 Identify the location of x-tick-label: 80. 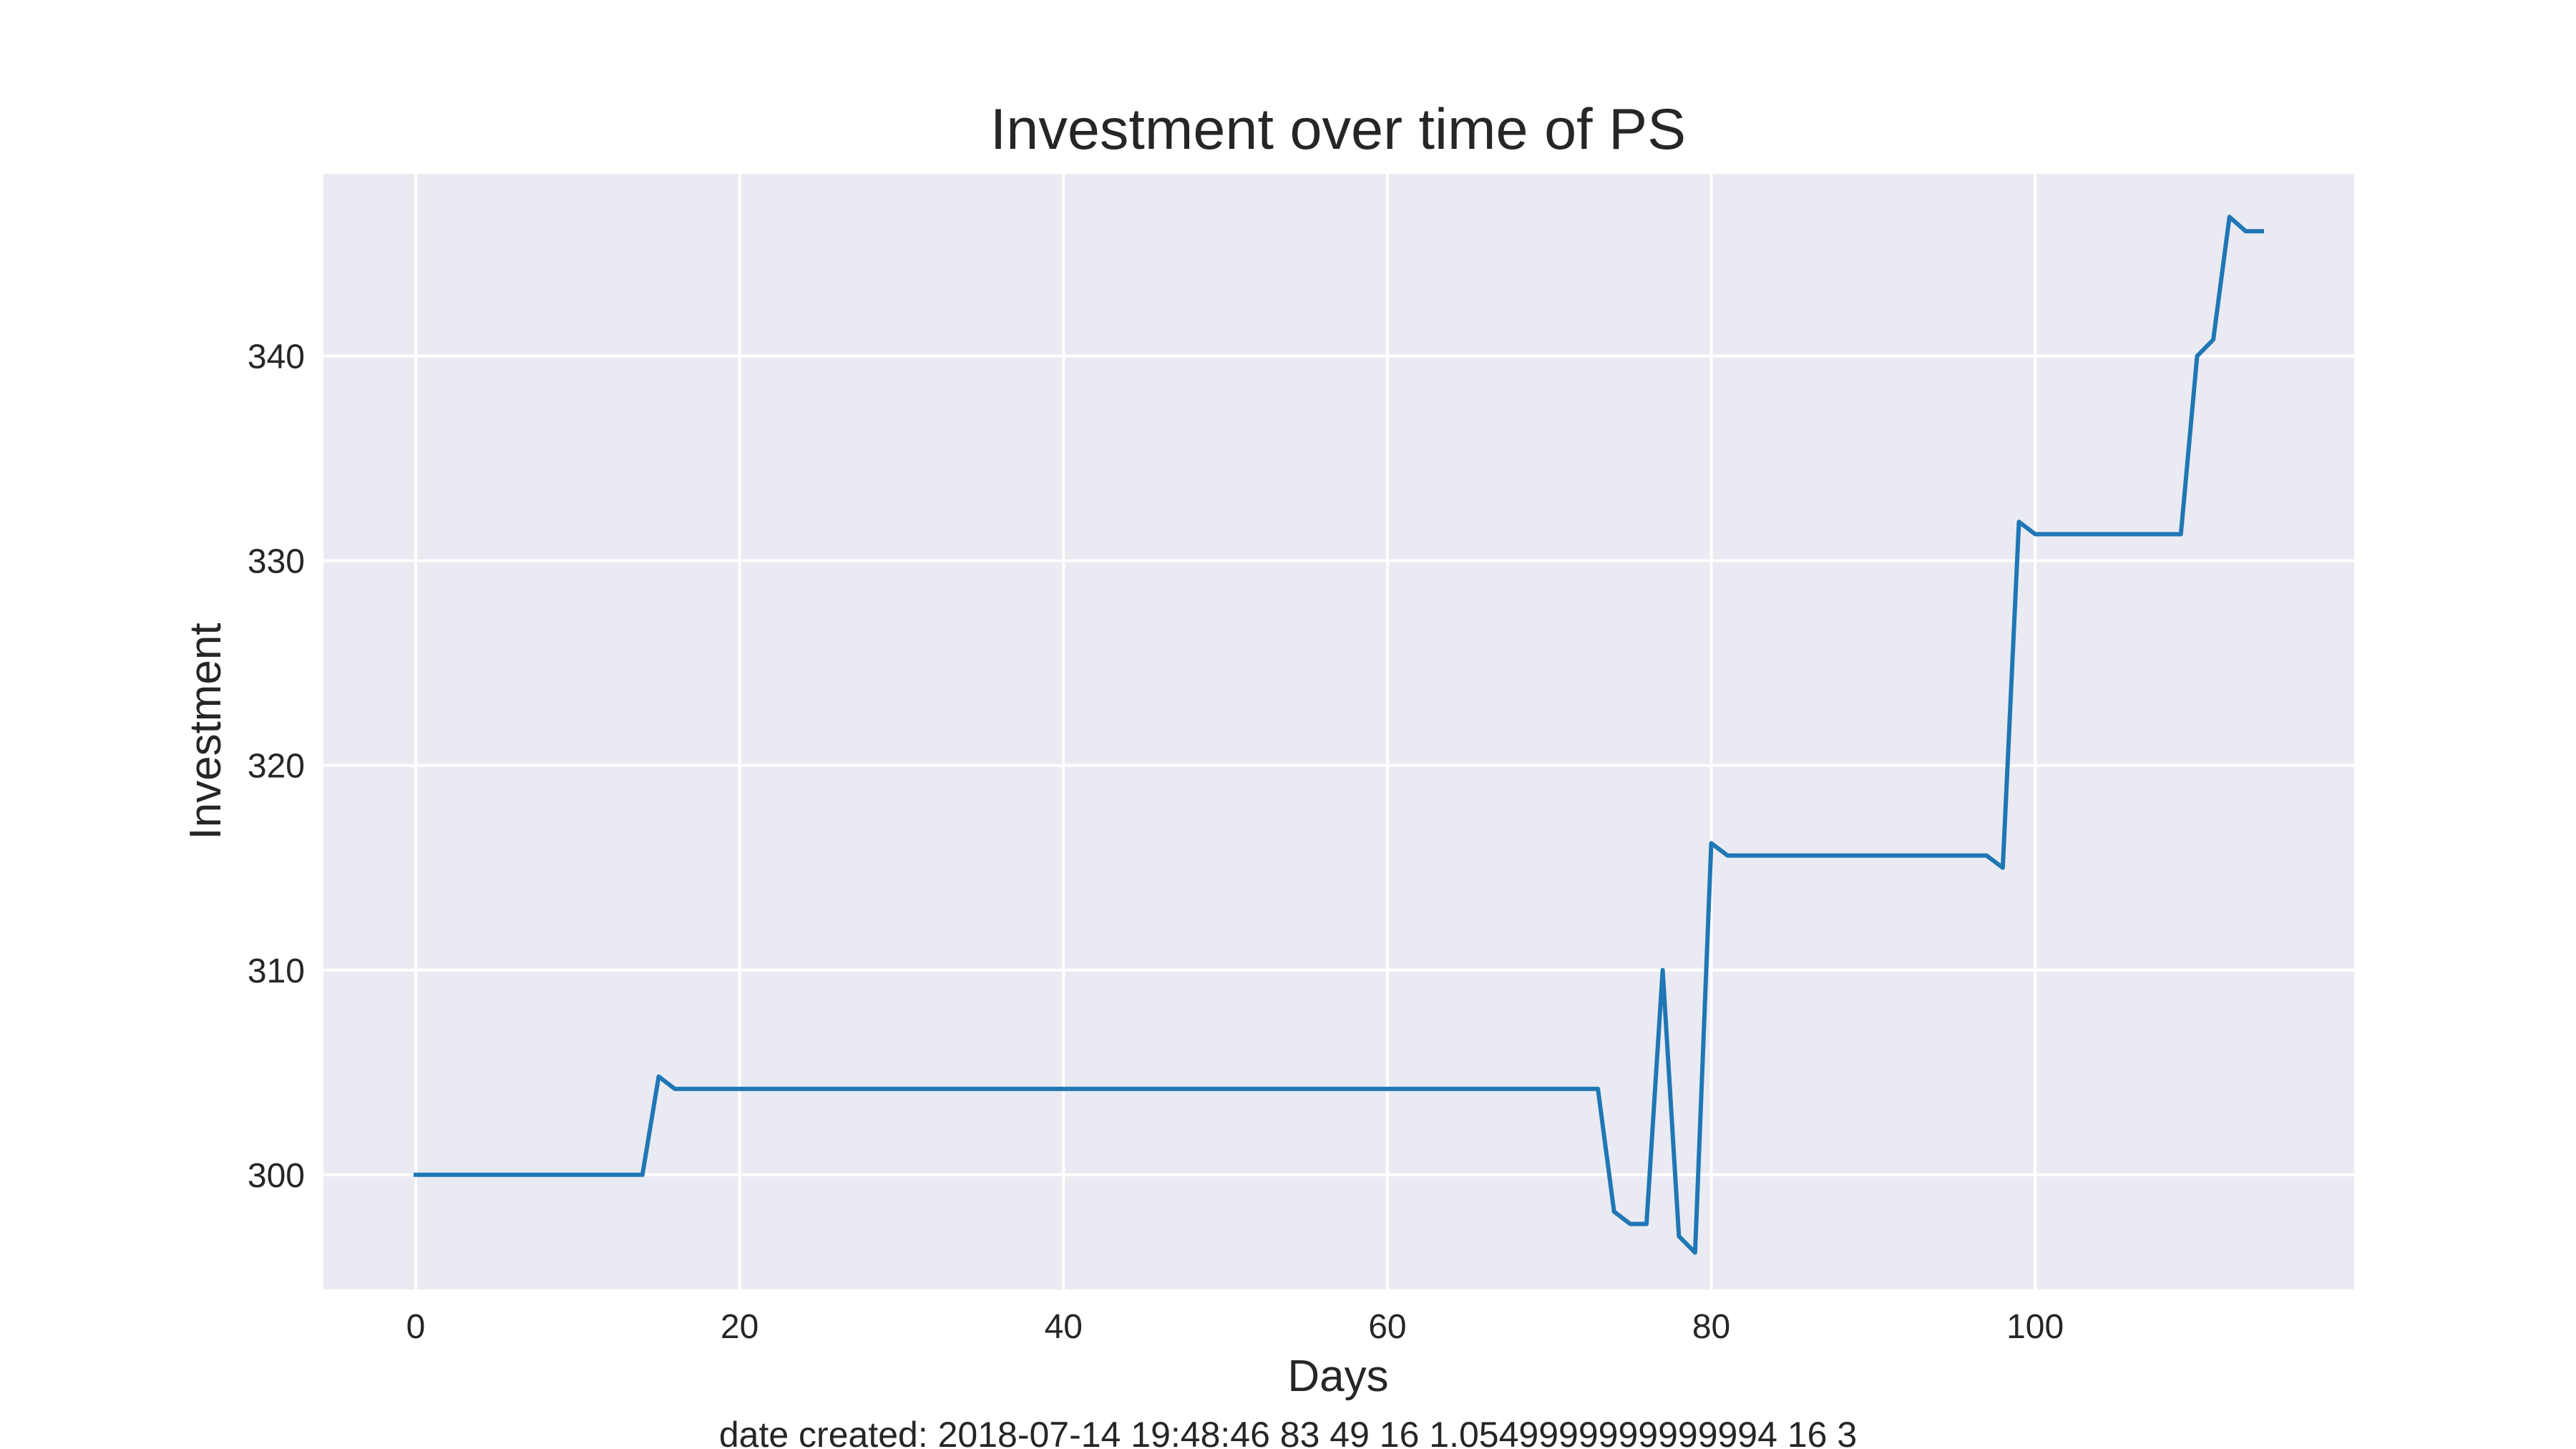
(1711, 1327).